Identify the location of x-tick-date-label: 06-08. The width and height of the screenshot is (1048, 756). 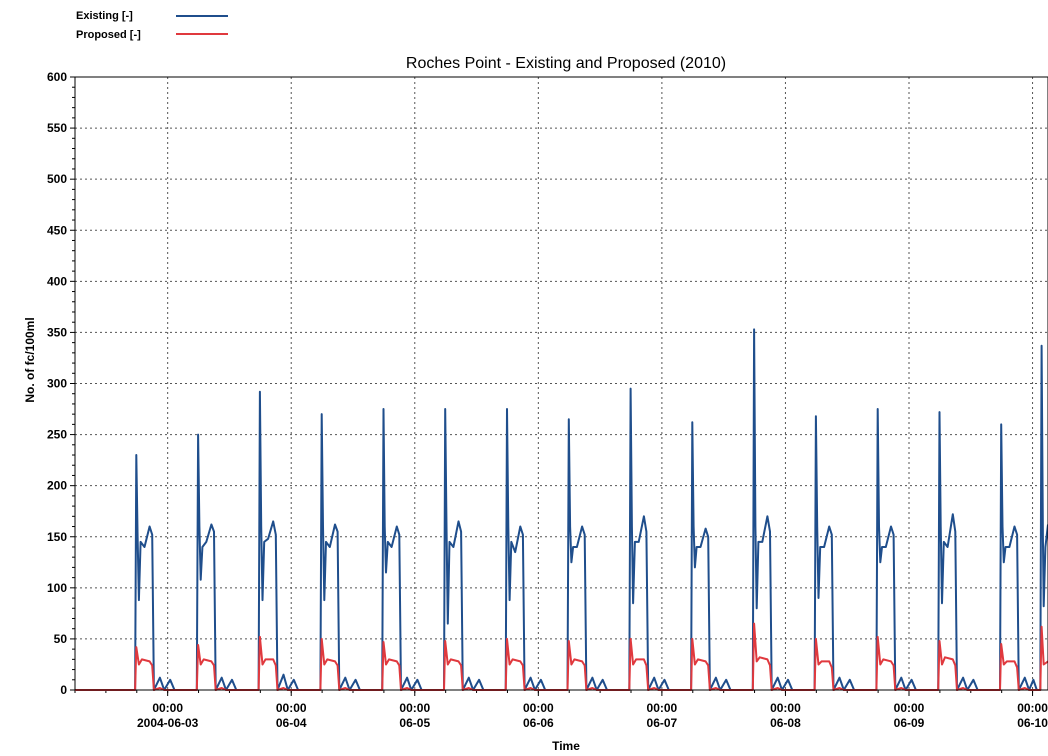
(785, 723).